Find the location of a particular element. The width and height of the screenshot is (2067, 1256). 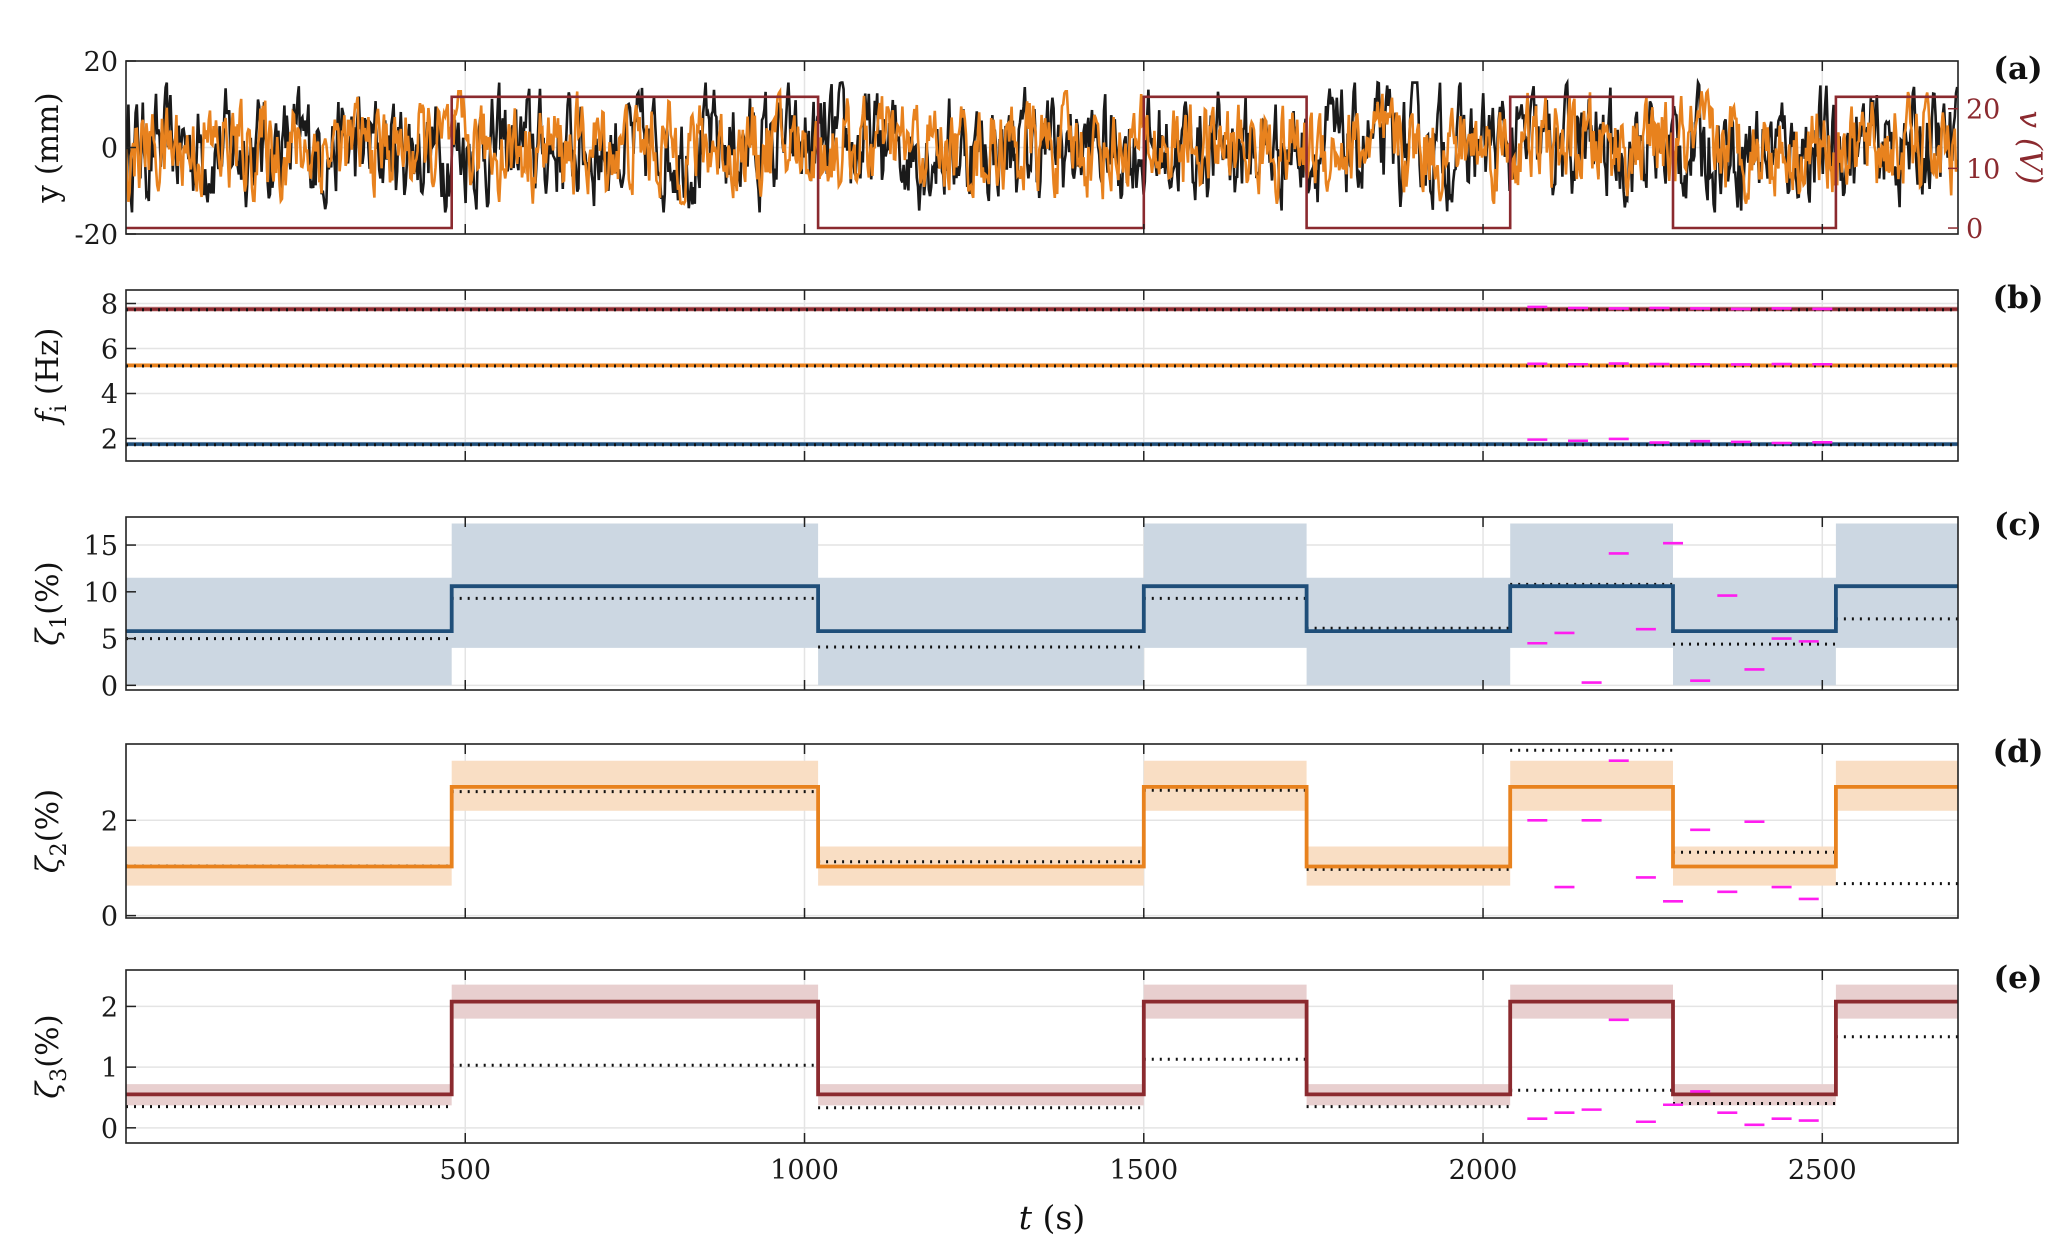

y-tick-label: 5 is located at coordinates (109, 640).